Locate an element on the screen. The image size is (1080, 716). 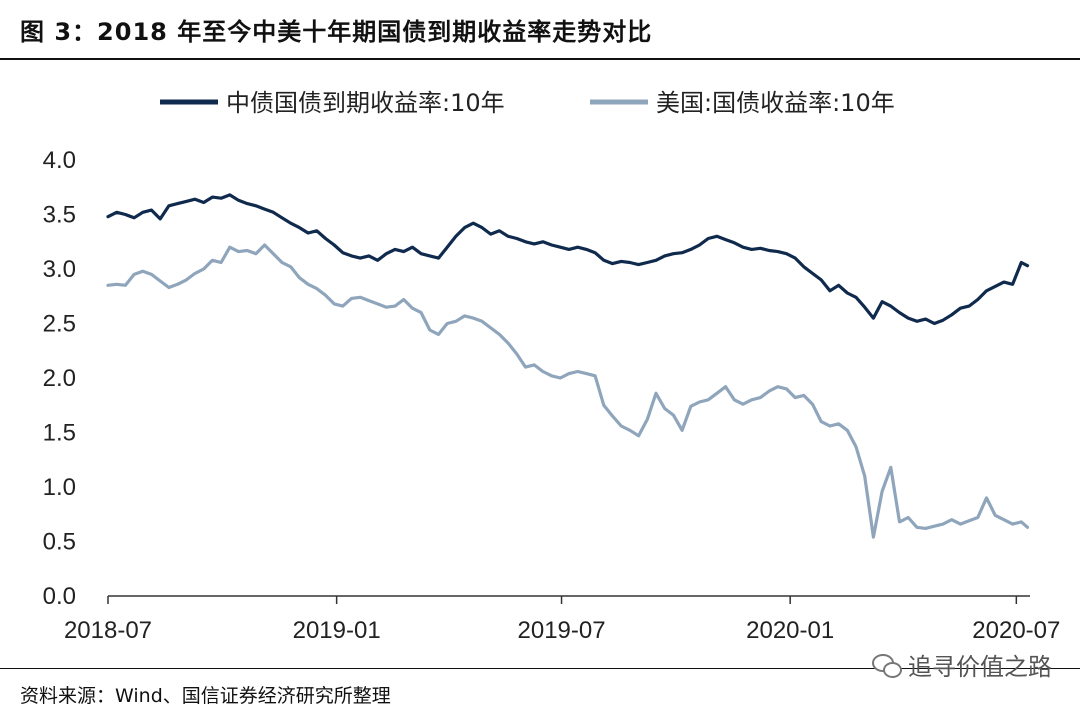
y-tick-label: 0.5 is located at coordinates (59, 542).